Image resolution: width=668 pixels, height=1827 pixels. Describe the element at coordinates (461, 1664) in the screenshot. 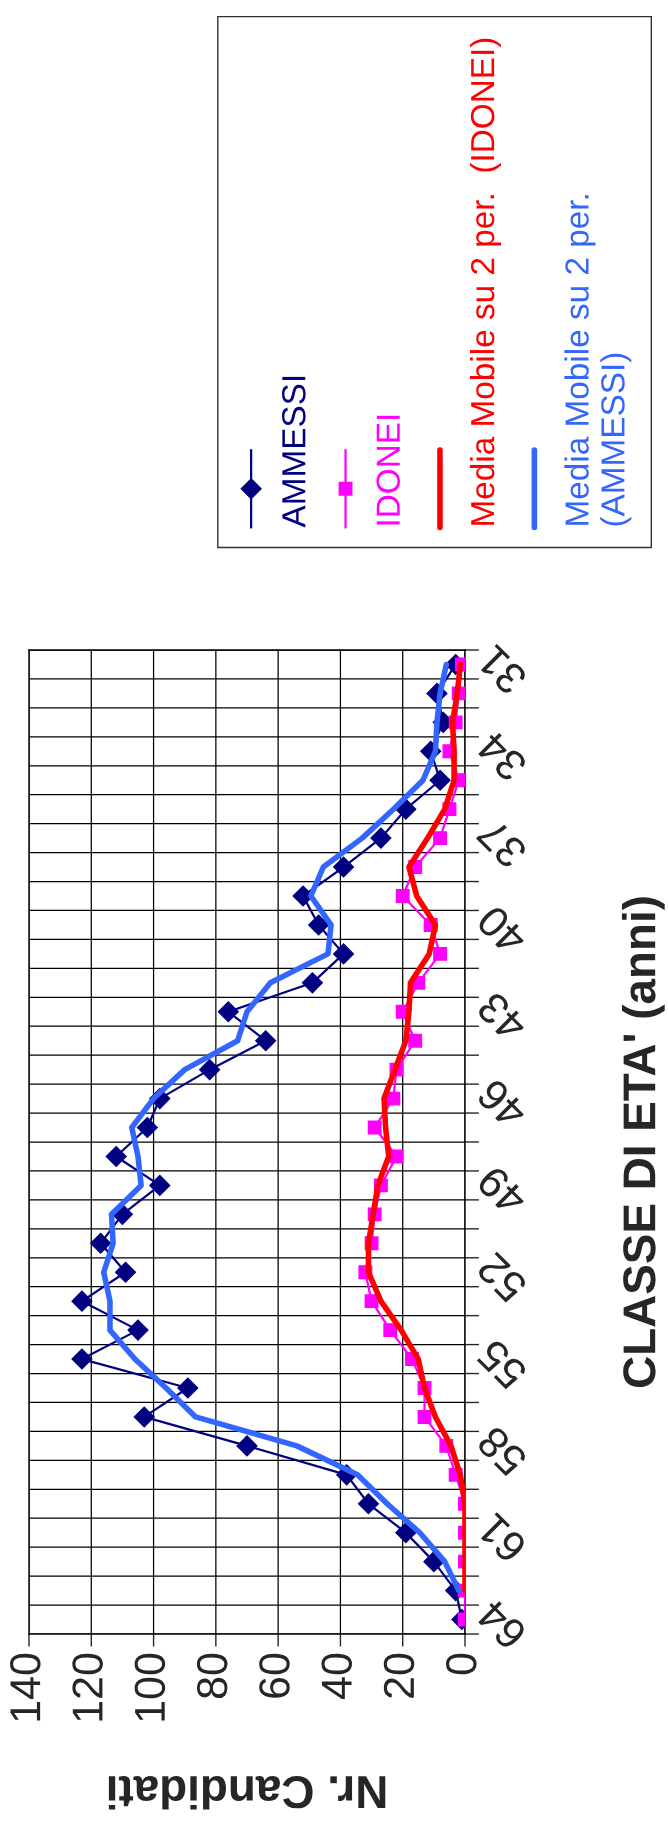

I see `x-tick-label: 0` at that location.